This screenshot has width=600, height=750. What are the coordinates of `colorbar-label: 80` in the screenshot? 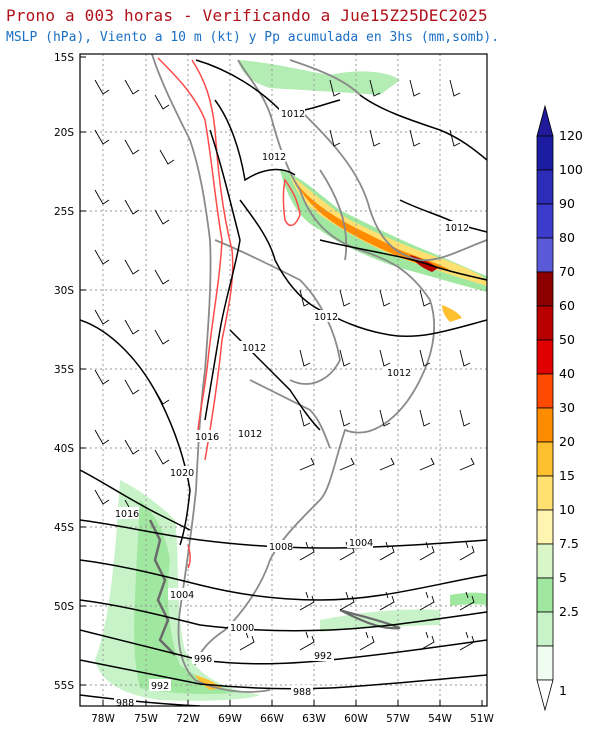 It's located at (567, 237).